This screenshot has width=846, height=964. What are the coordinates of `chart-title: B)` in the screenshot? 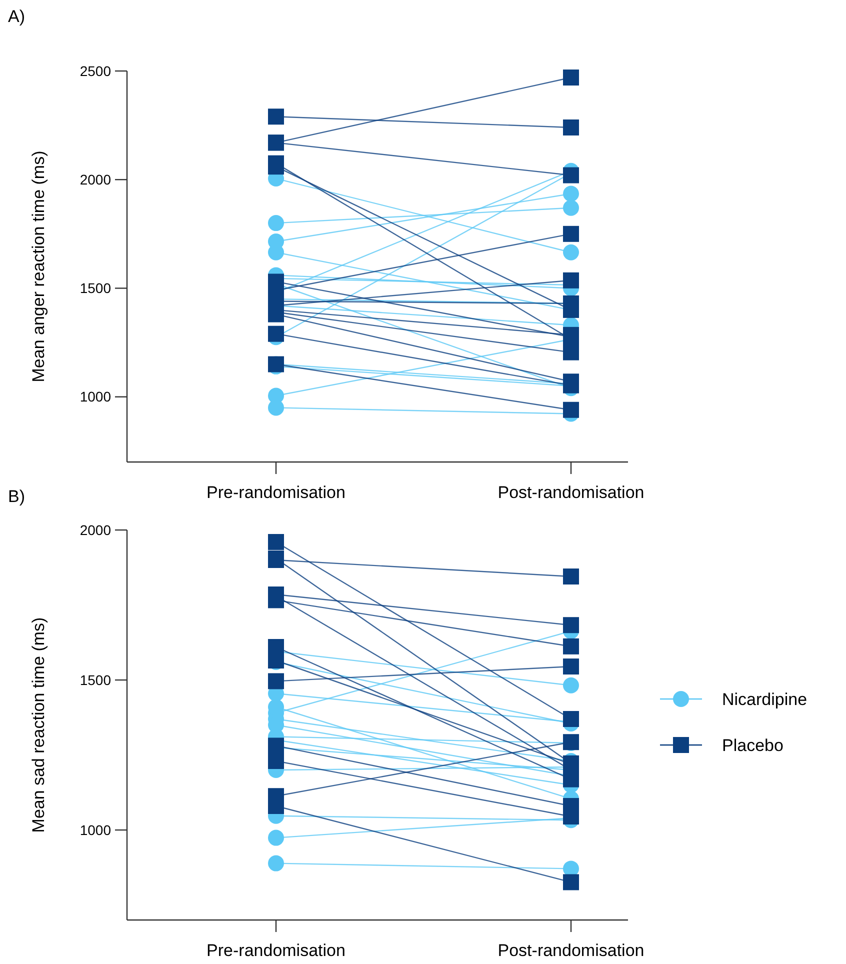 It's located at (16, 496).